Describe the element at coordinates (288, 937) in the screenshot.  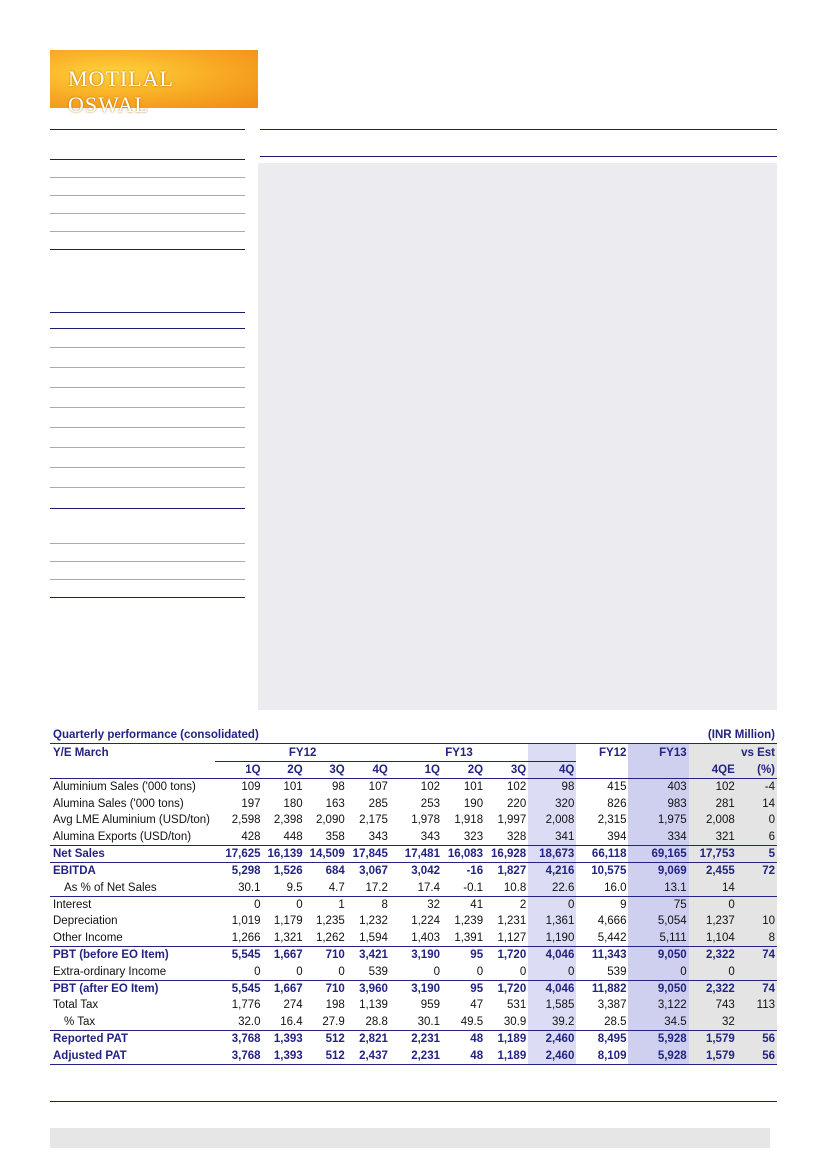
I see `cell: 1,321` at that location.